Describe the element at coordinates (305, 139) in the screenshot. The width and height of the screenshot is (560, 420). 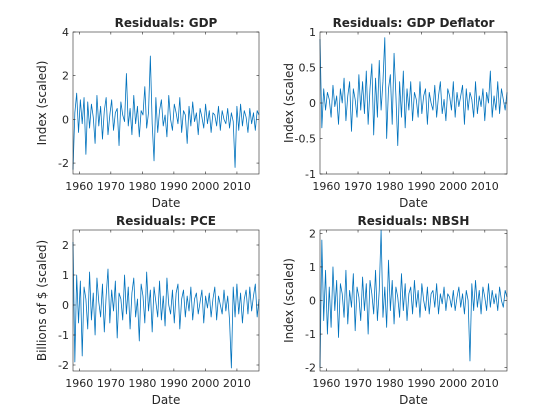
I see `y-tick-label: -0.5` at that location.